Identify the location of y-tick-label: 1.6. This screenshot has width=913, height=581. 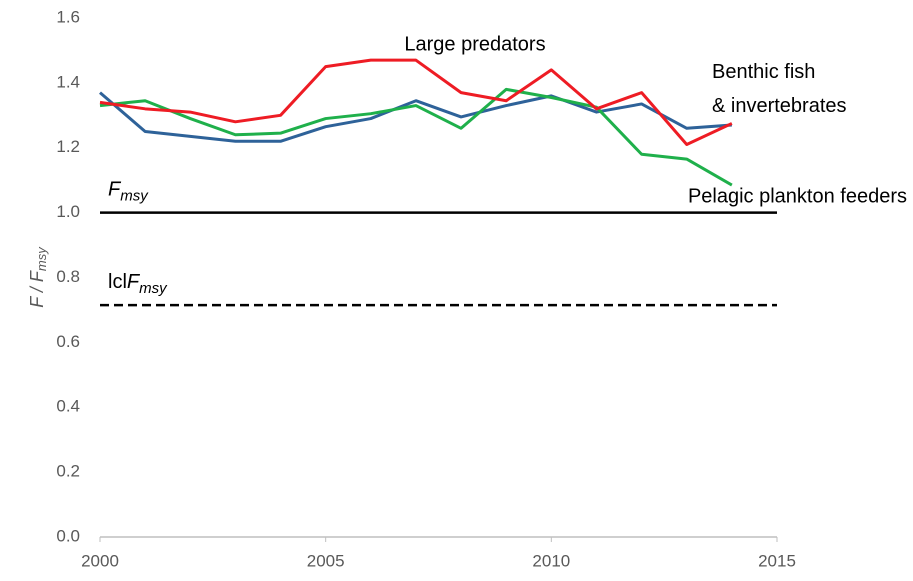
(68, 16).